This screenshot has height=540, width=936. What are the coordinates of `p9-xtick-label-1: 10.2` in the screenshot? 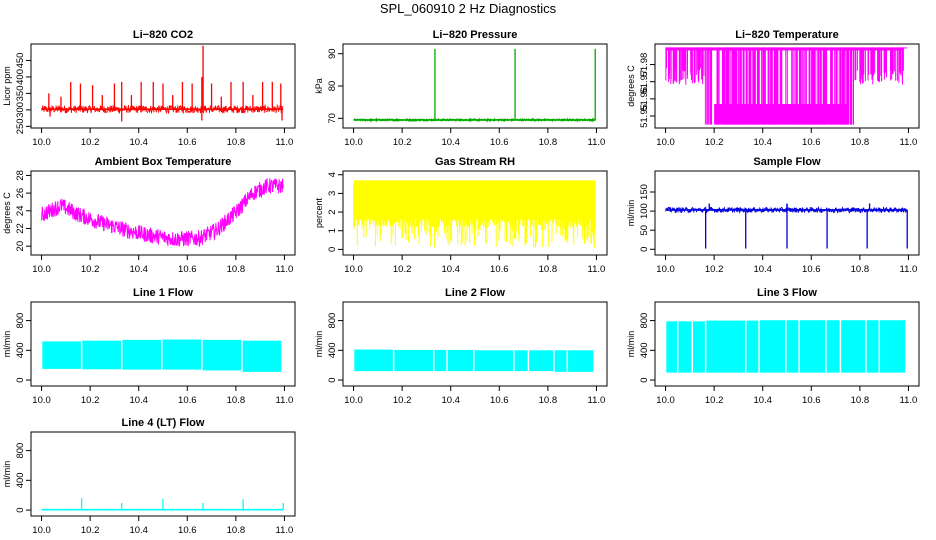 It's located at (714, 400).